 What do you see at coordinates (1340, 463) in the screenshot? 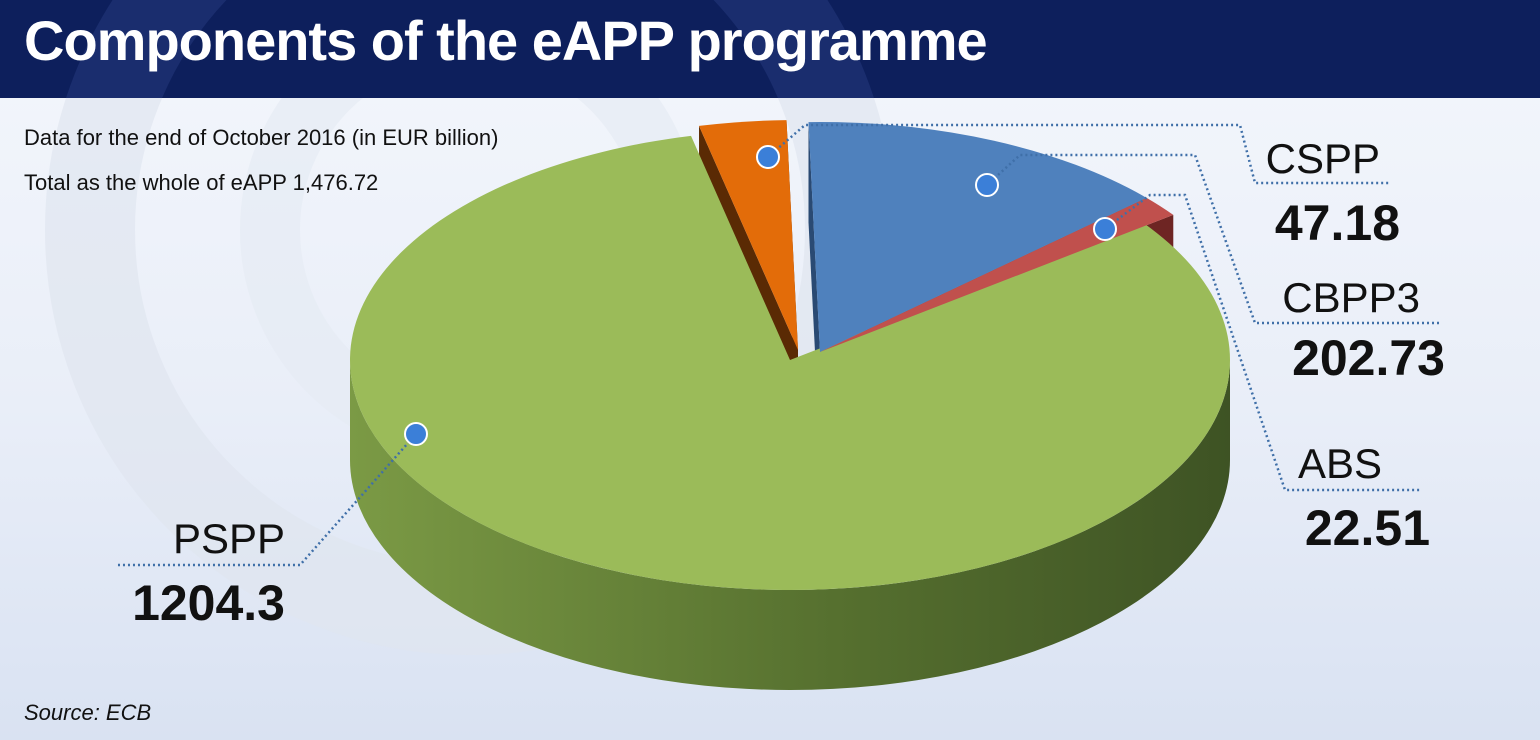
I see `label-name-abs: ABS` at bounding box center [1340, 463].